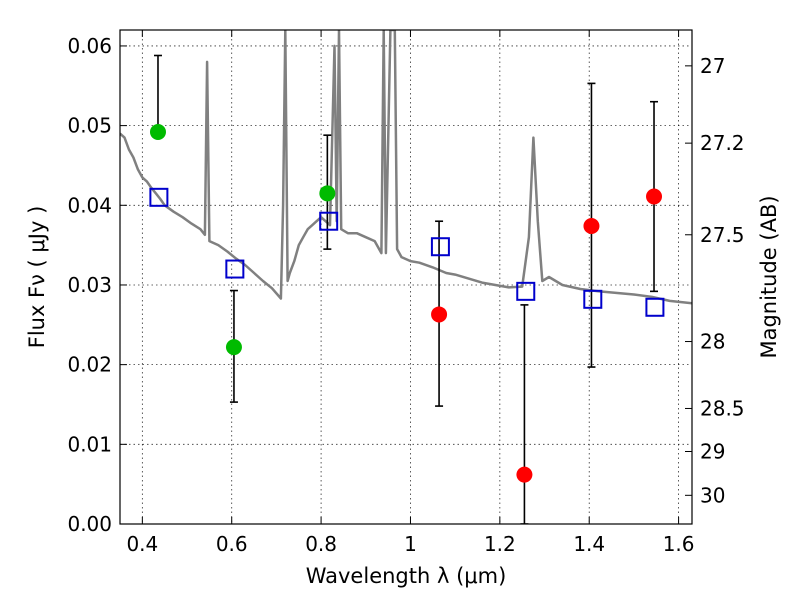  Describe the element at coordinates (89, 365) in the screenshot. I see `y-tick-label: 0.02` at that location.